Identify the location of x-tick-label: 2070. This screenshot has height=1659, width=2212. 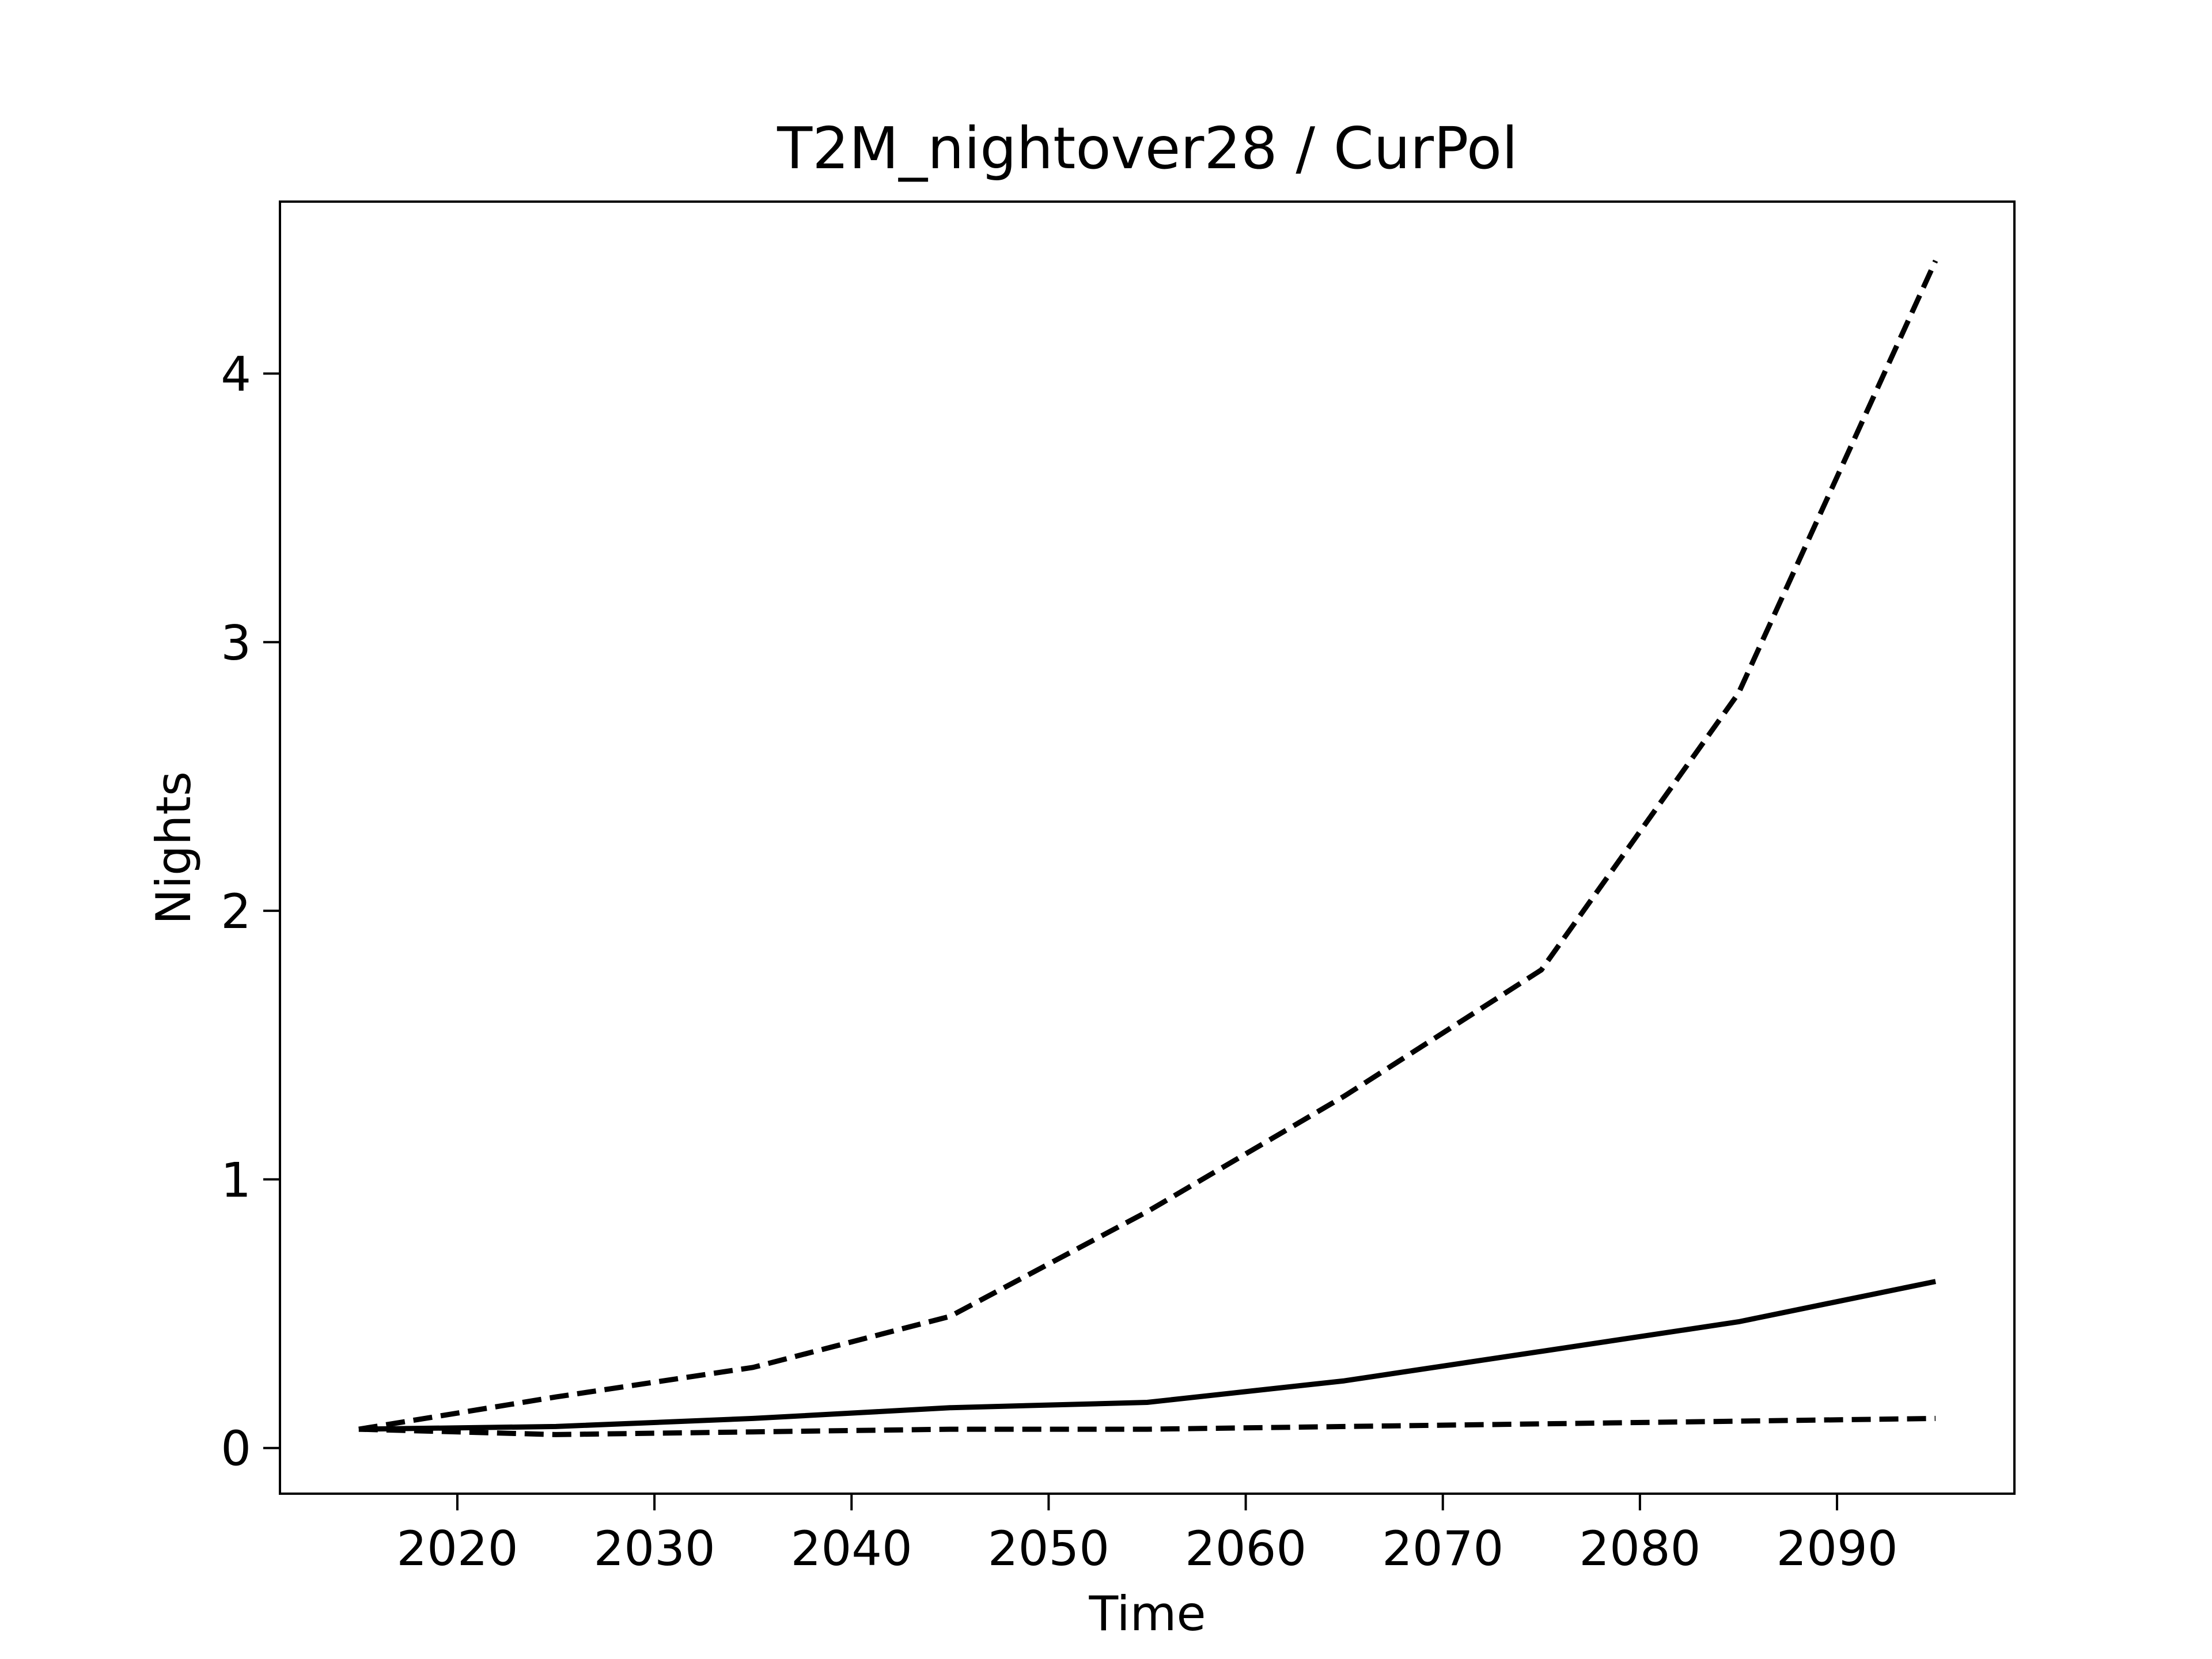
(1443, 1549).